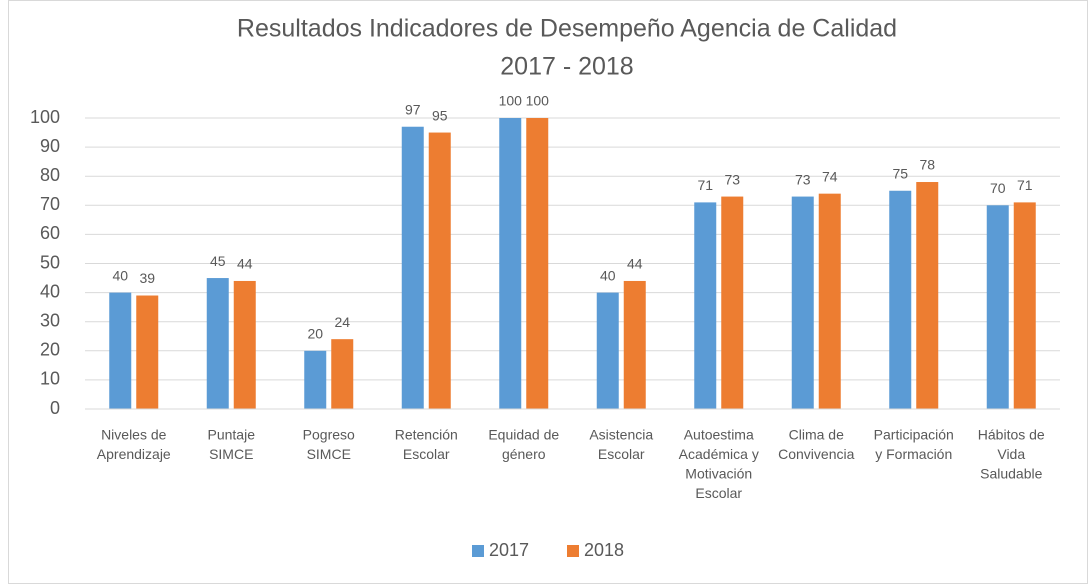 This screenshot has width=1089, height=585. What do you see at coordinates (1011, 474) in the screenshot?
I see `x-tick-label: Saludable` at bounding box center [1011, 474].